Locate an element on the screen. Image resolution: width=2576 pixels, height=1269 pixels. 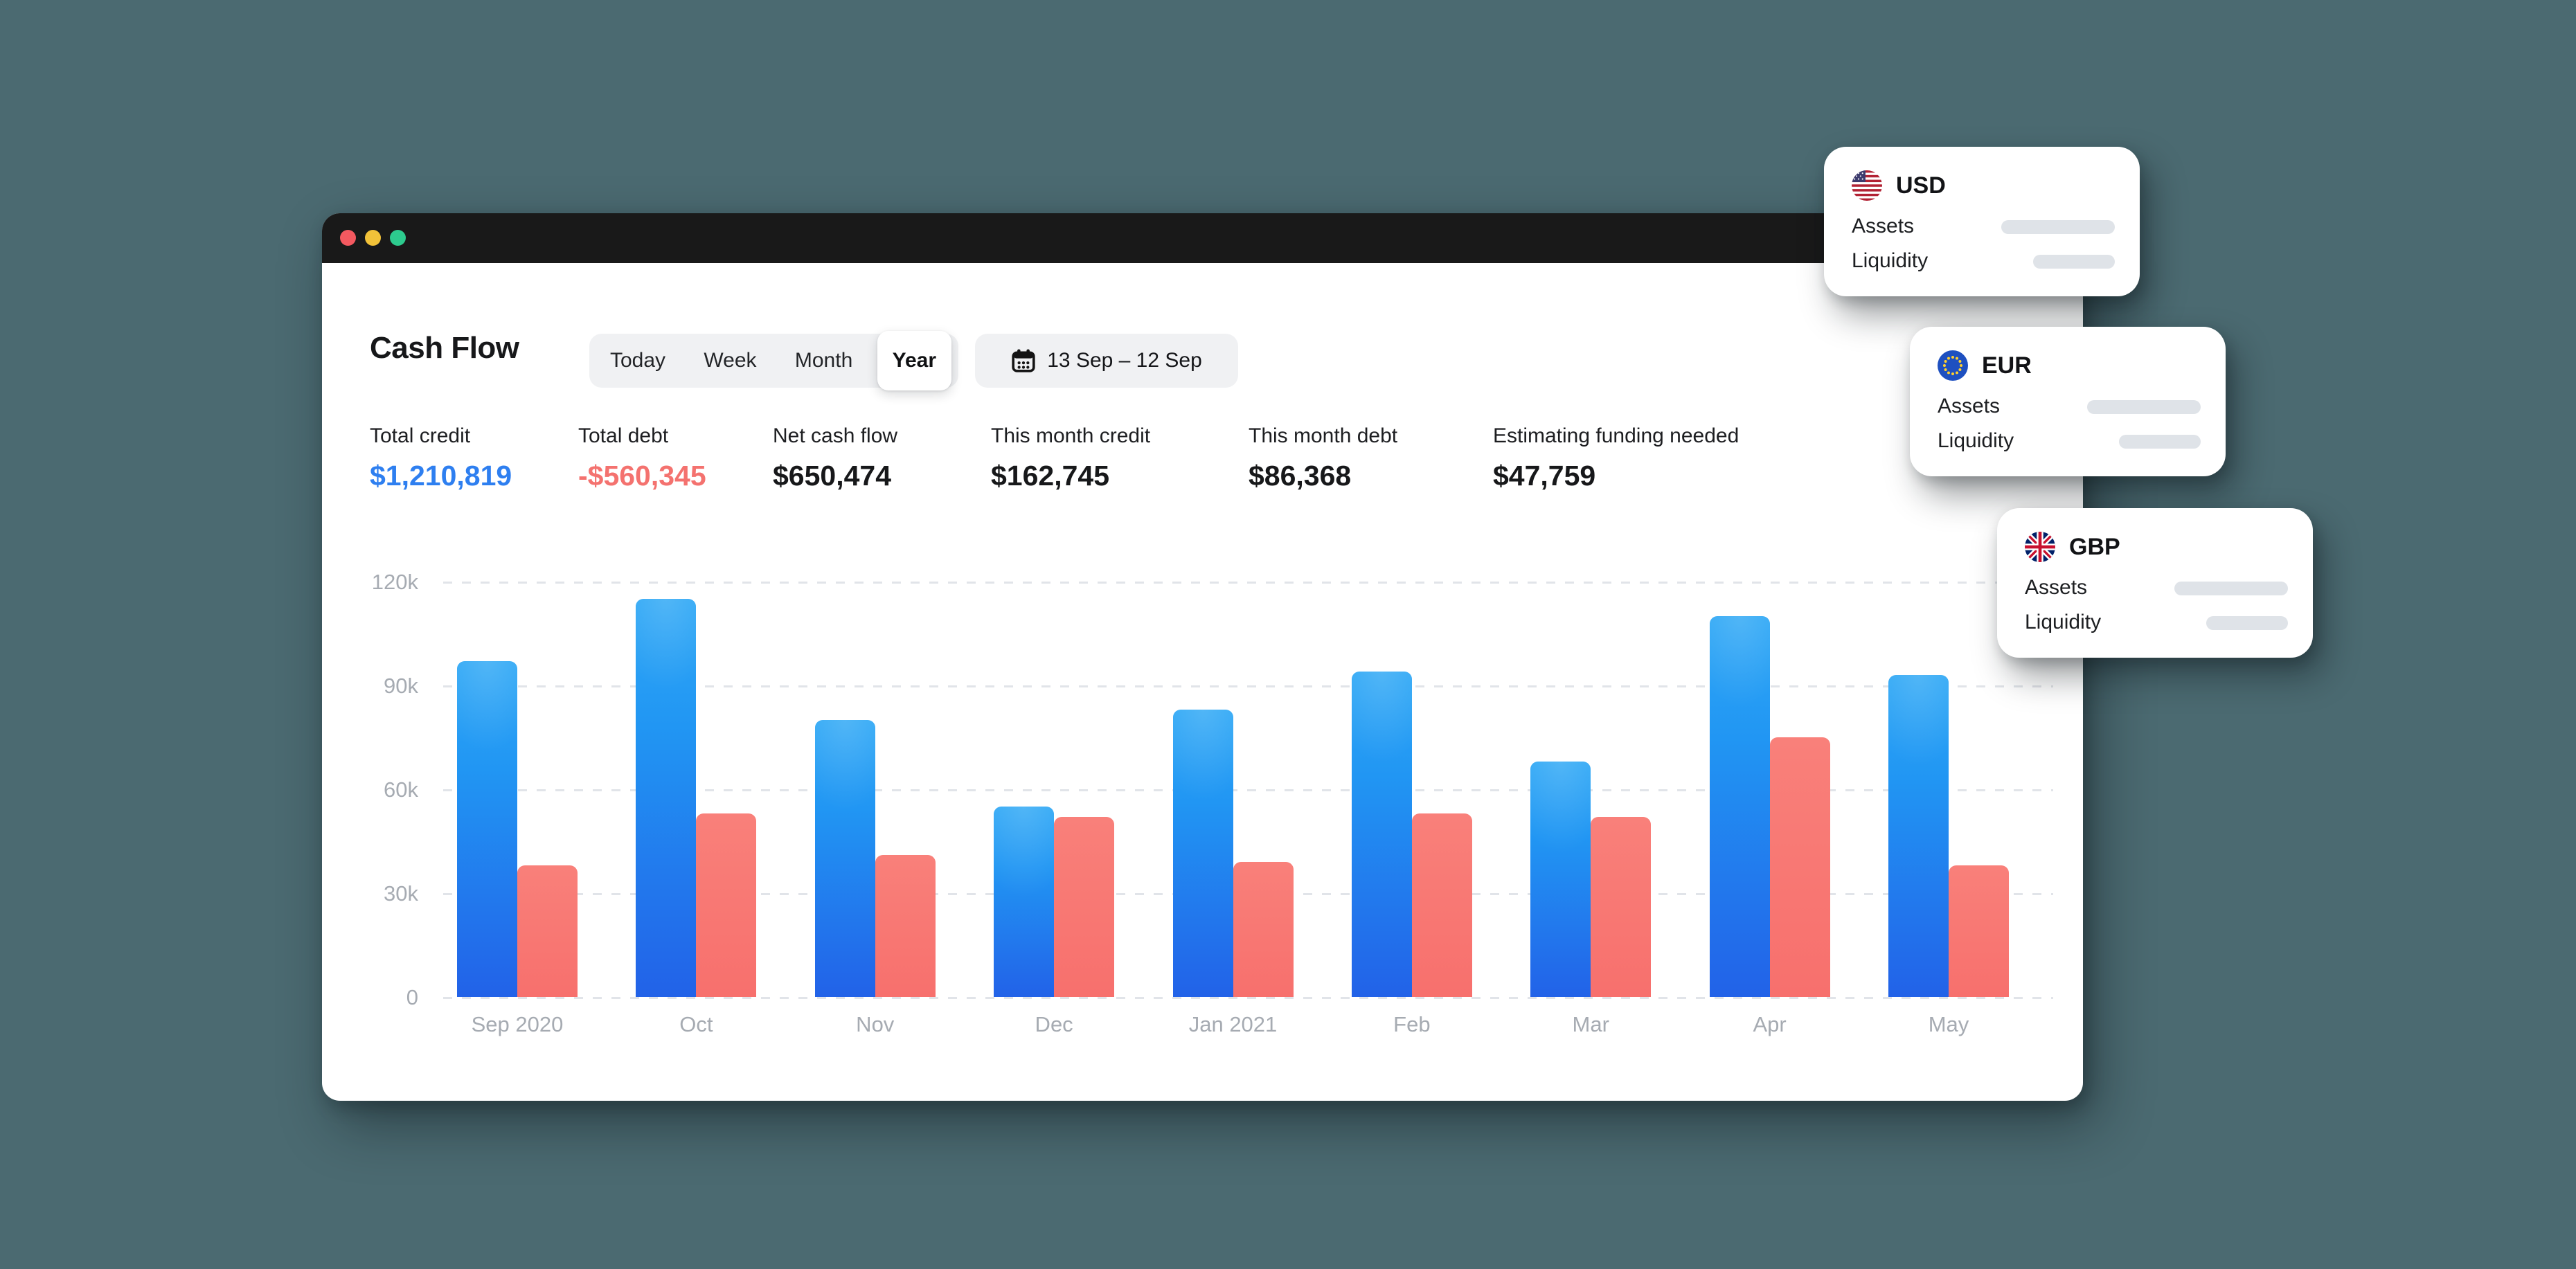
y-axis-tick-label: 120k is located at coordinates (394, 582).